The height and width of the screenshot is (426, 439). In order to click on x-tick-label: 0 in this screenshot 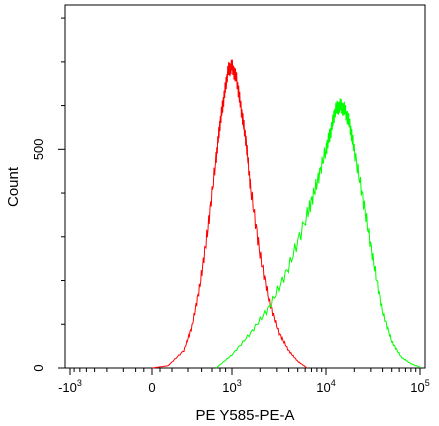, I will do `click(151, 387)`.